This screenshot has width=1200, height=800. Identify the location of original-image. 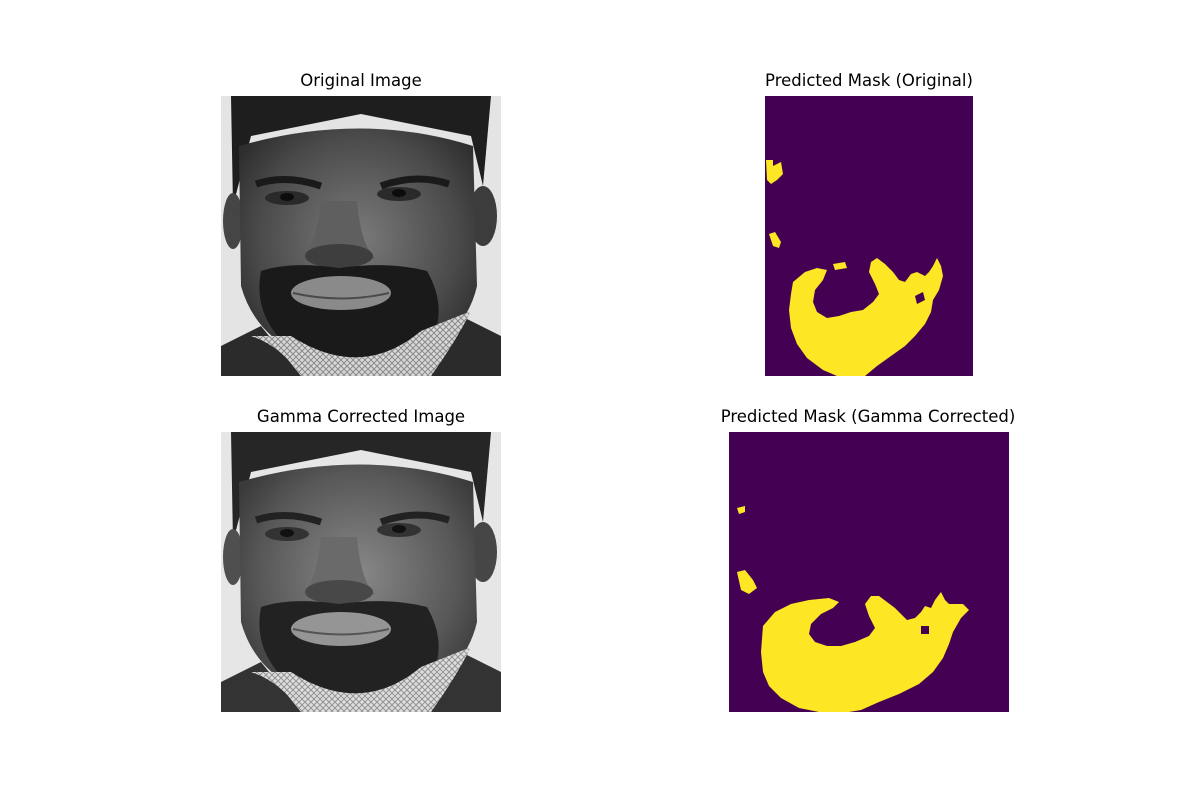
(361, 236).